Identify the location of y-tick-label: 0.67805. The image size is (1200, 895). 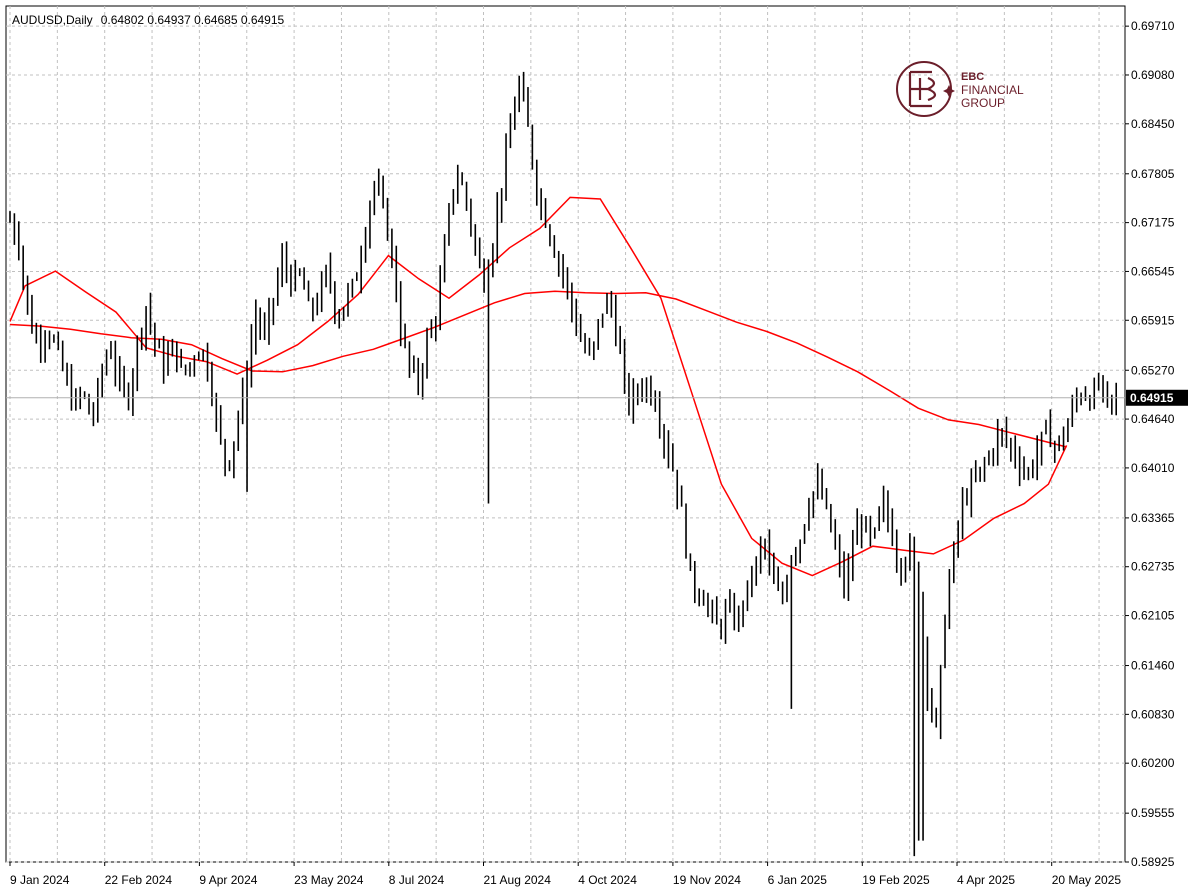
(1153, 174).